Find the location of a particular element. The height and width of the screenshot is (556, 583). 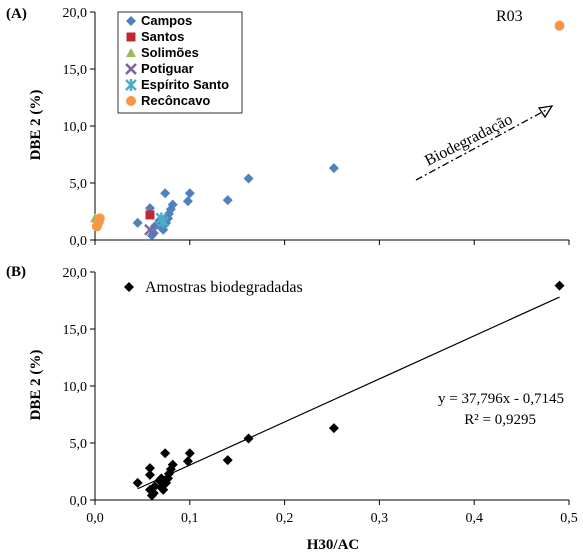

point-potiguar is located at coordinates (150, 229).